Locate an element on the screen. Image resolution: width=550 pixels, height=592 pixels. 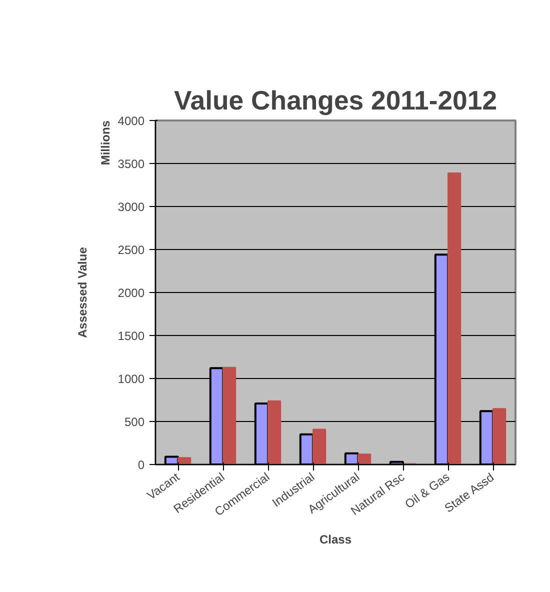
y-tick-label: 1500 is located at coordinates (131, 336).